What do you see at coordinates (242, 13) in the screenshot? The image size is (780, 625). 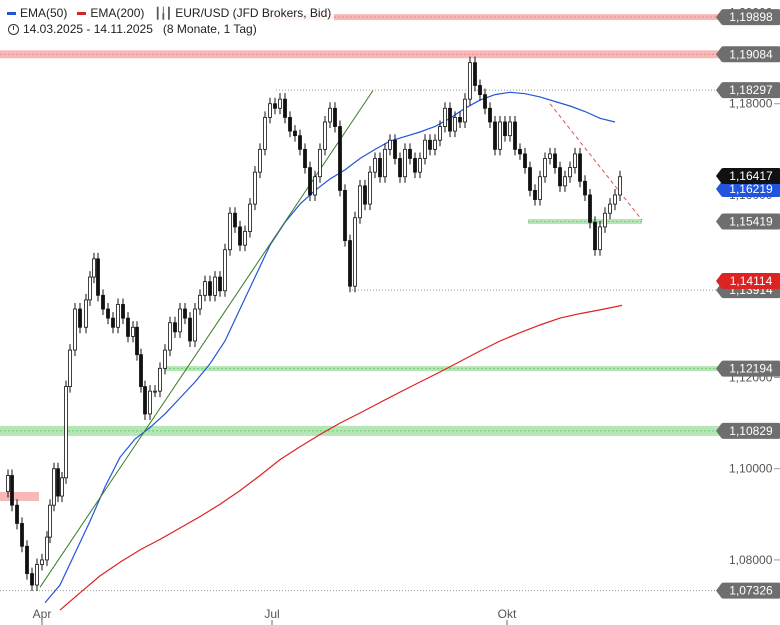 I see `legend-instrument: ┃╽┃ EUR/USD (JFD Brokers, Bid)` at bounding box center [242, 13].